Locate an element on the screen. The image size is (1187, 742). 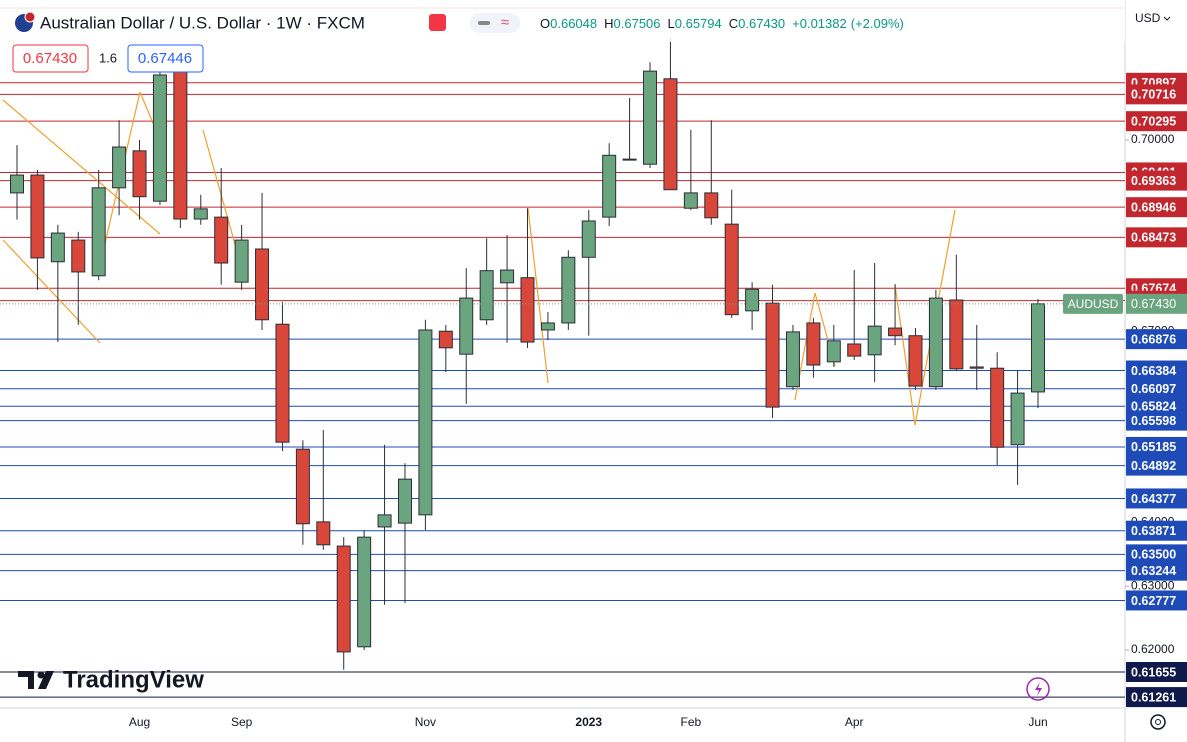
ohlc-prefix: C is located at coordinates (733, 23).